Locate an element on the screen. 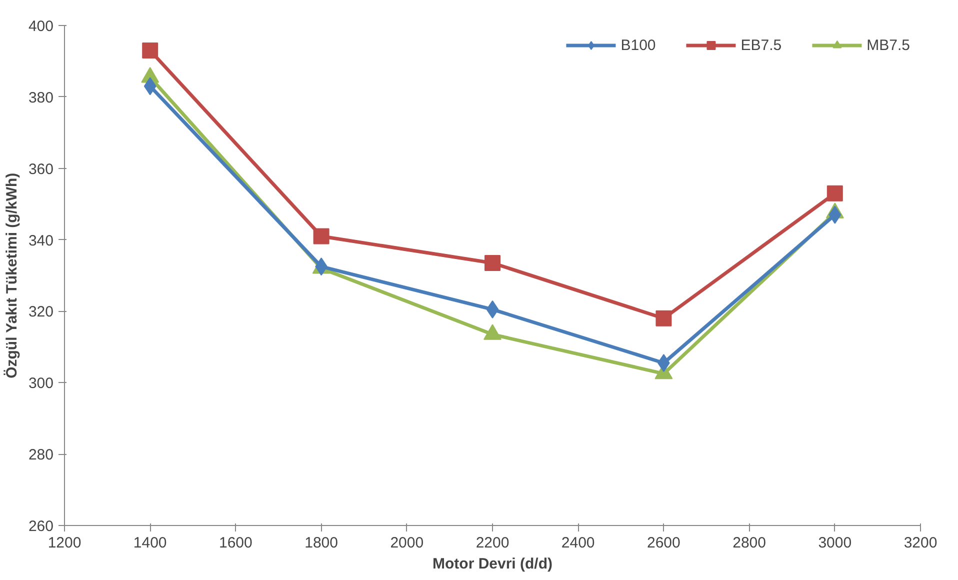 The height and width of the screenshot is (580, 958). x-tick-label: 1400 is located at coordinates (150, 543).